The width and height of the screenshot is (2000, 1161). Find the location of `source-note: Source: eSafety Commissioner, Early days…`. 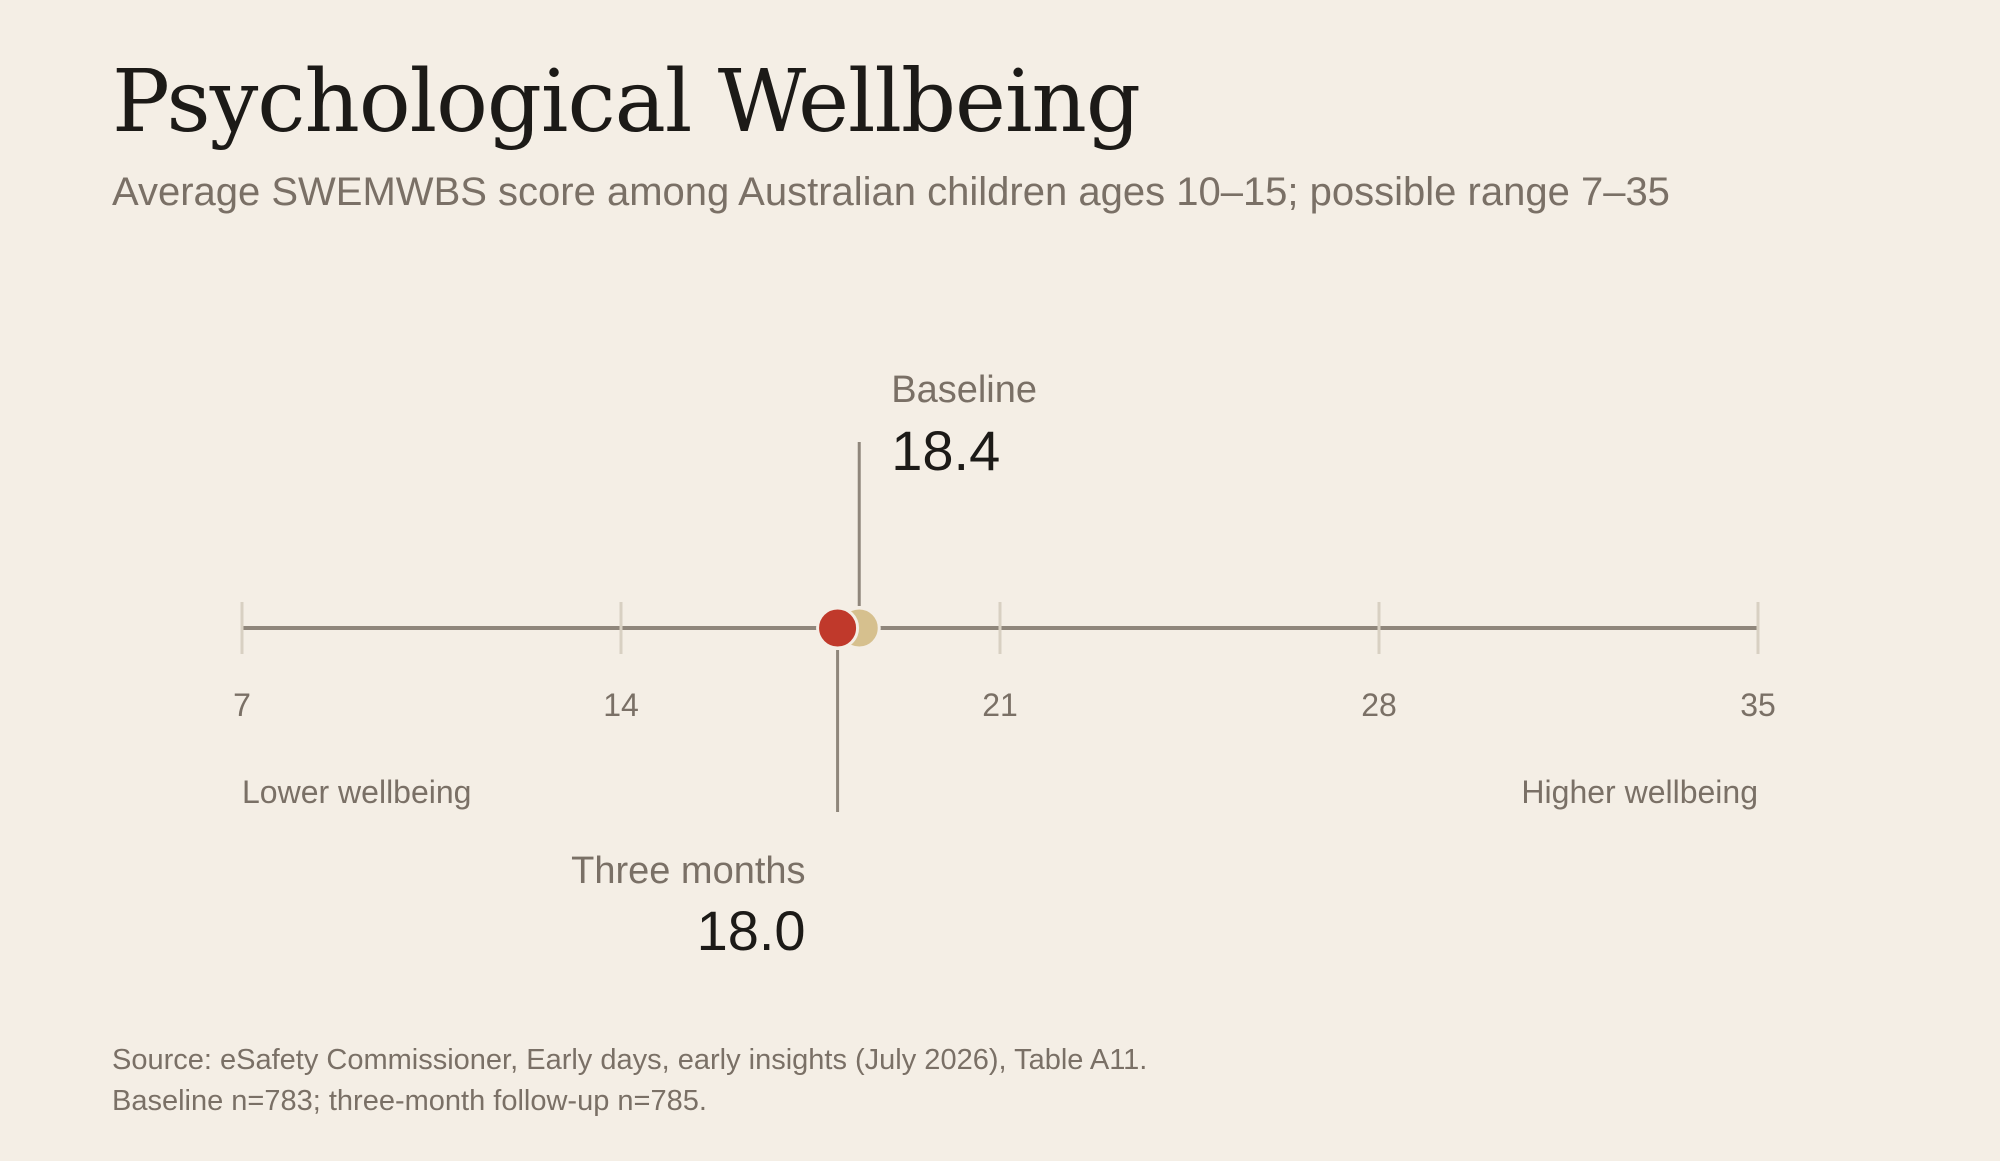

source-note: Source: eSafety Commissioner, Early days… is located at coordinates (629, 1081).